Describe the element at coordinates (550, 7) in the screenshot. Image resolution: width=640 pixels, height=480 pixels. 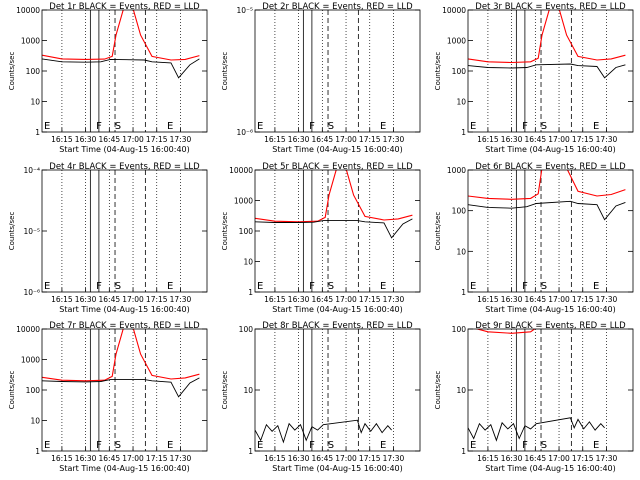
I see `chart-title: Det 3r BLACK = Events, RED = LLD` at that location.